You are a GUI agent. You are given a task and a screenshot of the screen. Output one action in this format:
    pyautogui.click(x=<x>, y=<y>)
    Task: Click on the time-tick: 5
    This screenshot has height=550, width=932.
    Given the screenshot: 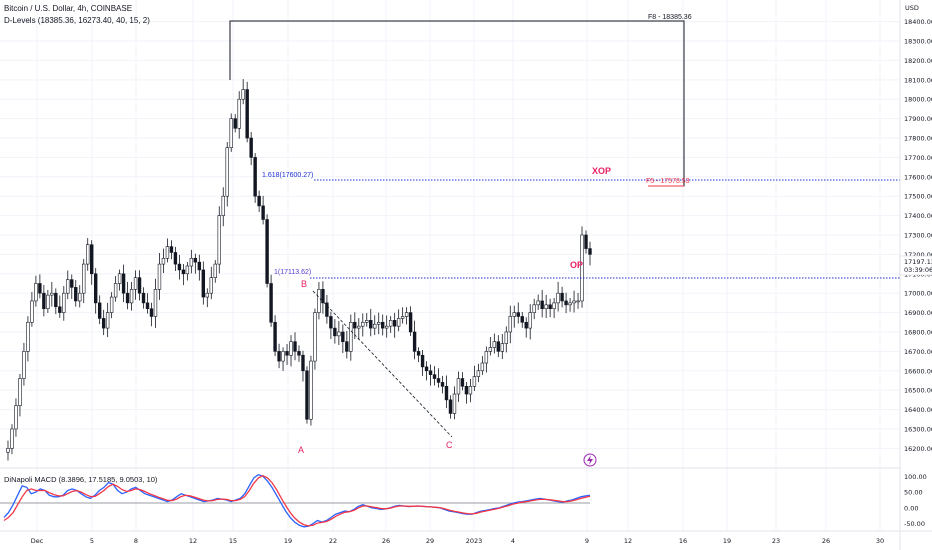 What is the action you would take?
    pyautogui.click(x=92, y=541)
    